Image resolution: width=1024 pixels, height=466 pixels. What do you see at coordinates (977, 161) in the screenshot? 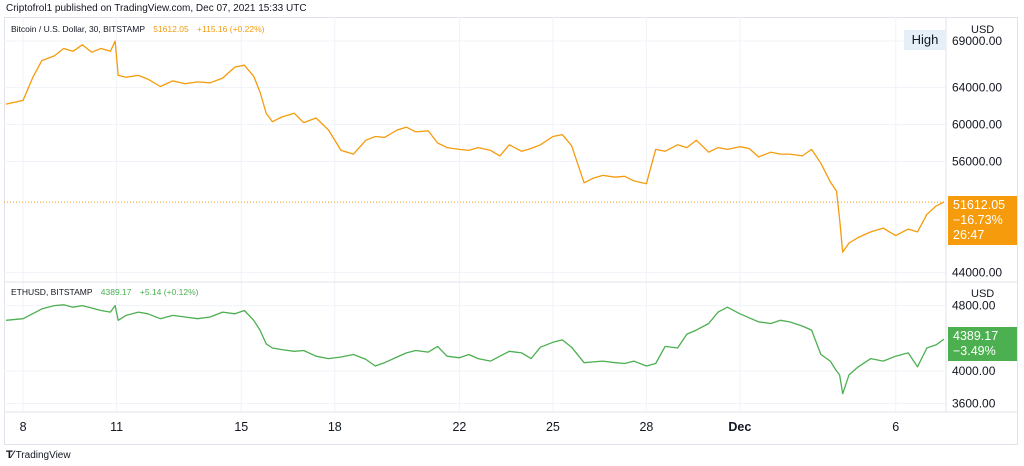
I see `btc-y-tick-label: 56000.00` at bounding box center [977, 161].